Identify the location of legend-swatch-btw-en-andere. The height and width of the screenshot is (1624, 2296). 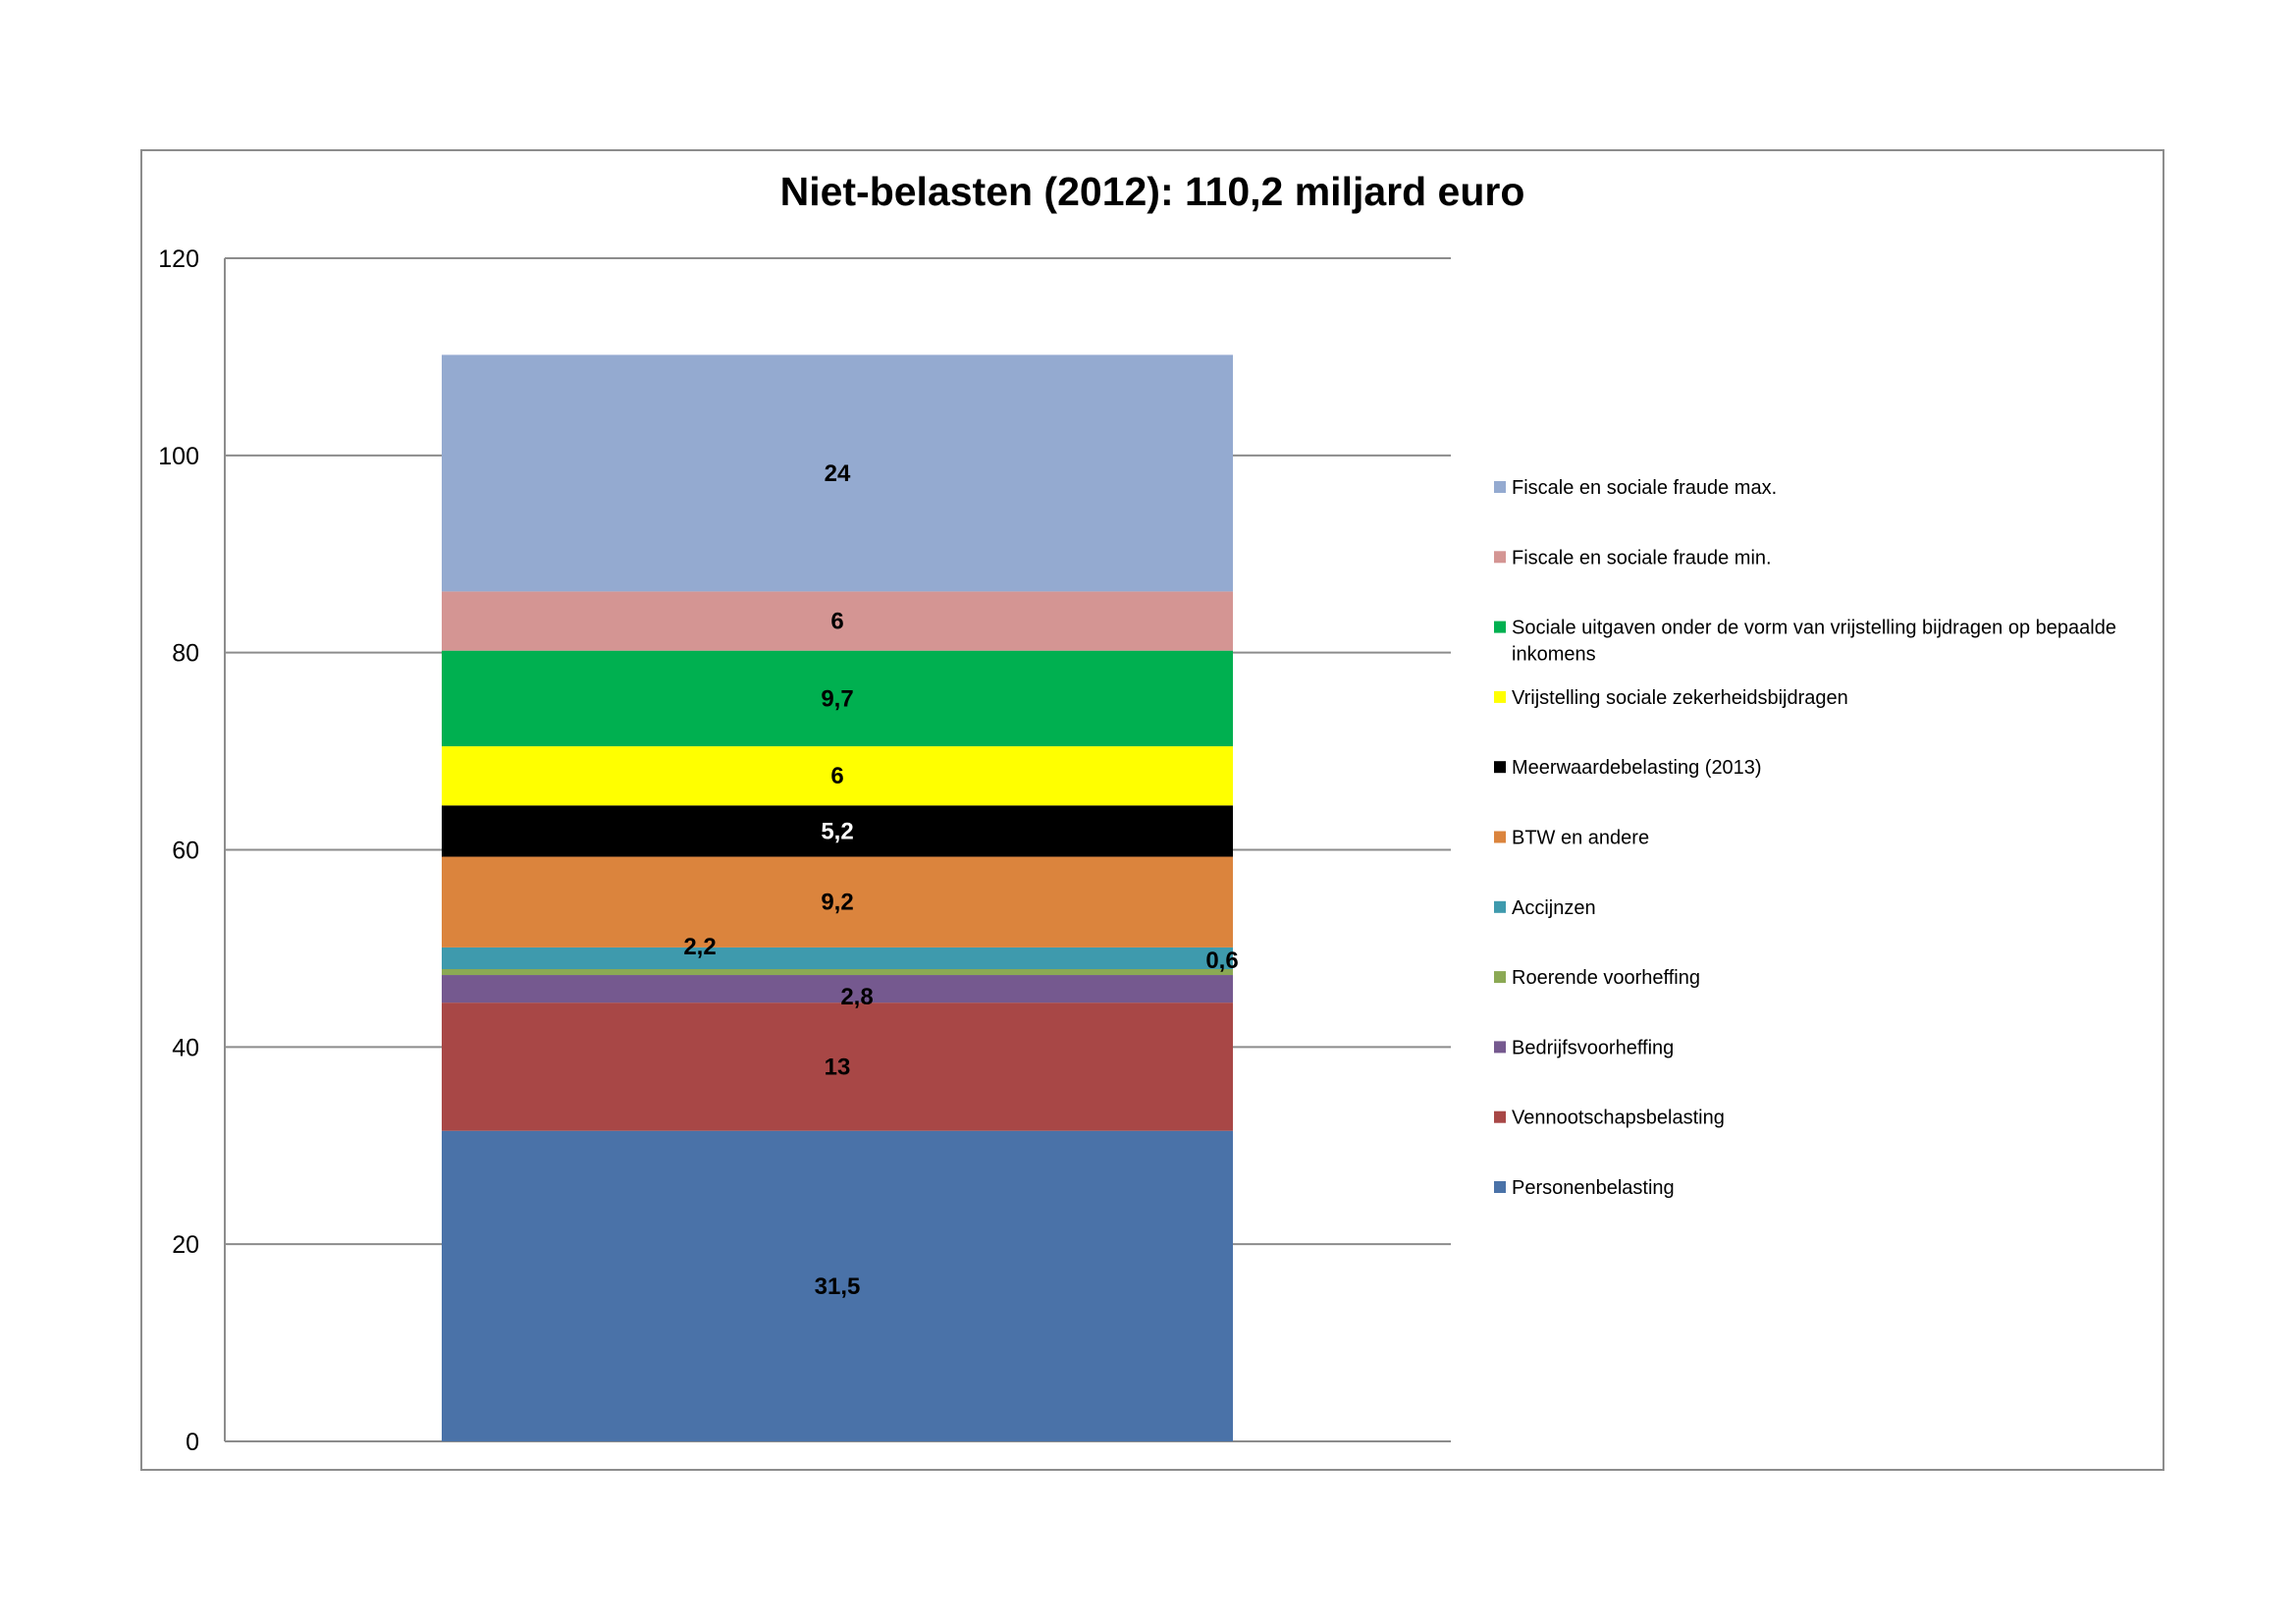
(1500, 837).